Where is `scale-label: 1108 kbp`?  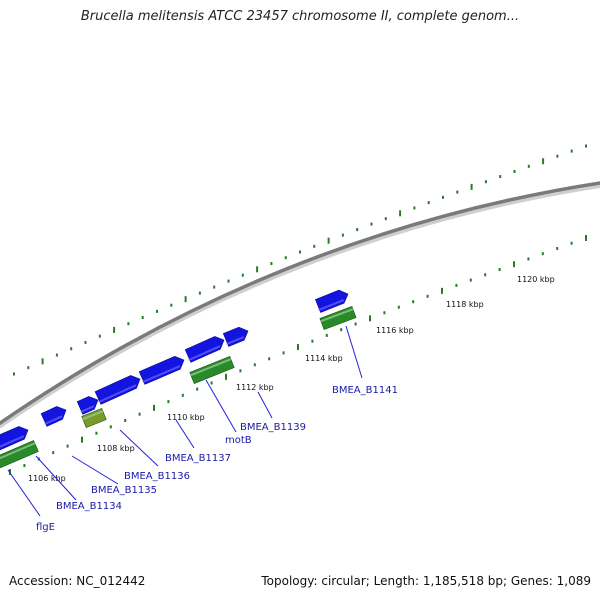
scale-label: 1108 kbp is located at coordinates (116, 448).